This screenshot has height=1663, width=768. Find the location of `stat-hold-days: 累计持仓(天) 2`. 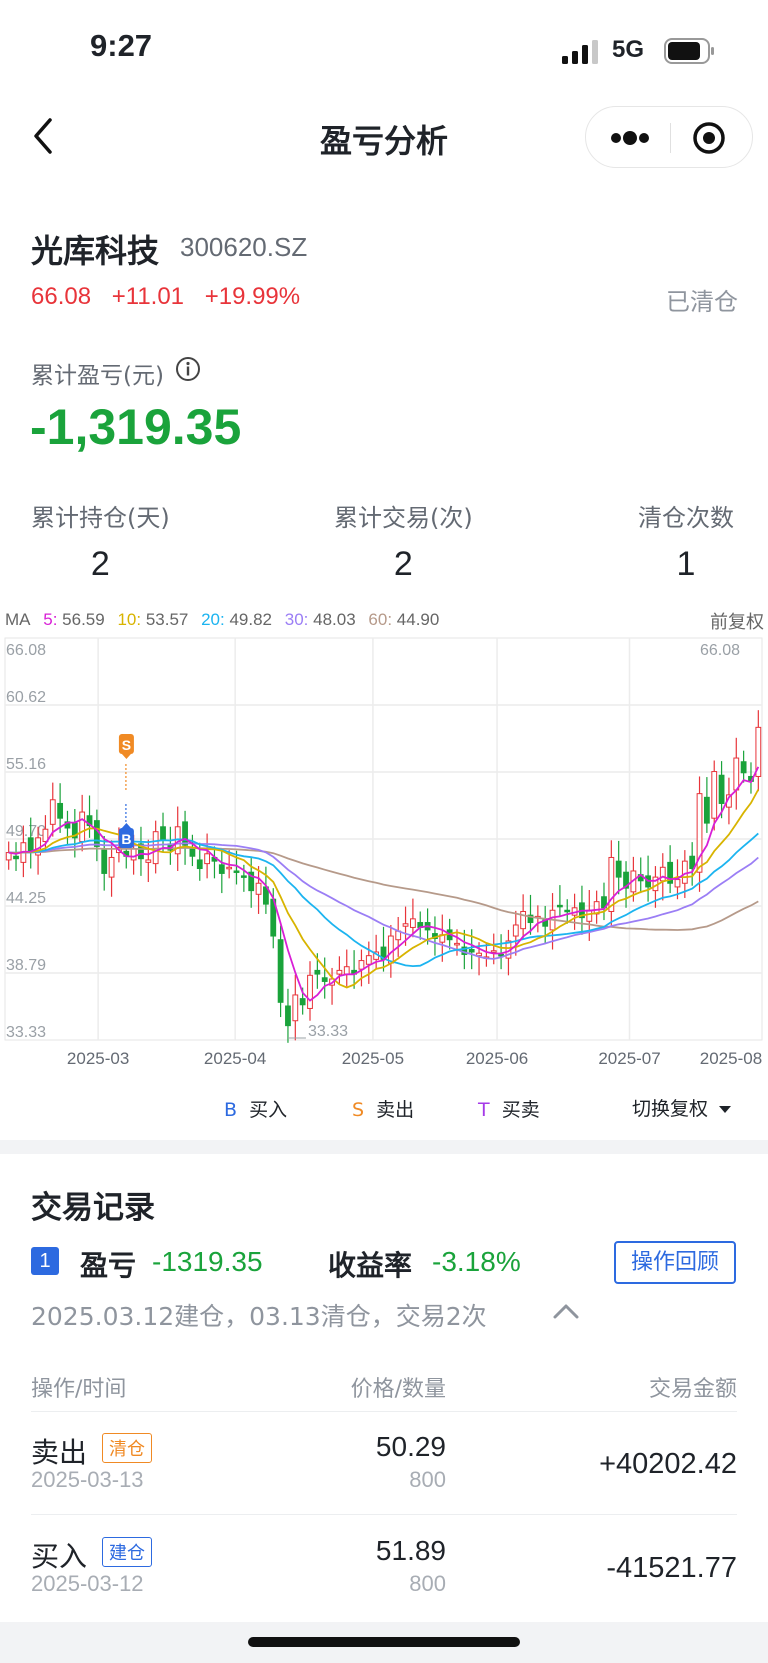

stat-hold-days: 累计持仓(天) 2 is located at coordinates (100, 541).